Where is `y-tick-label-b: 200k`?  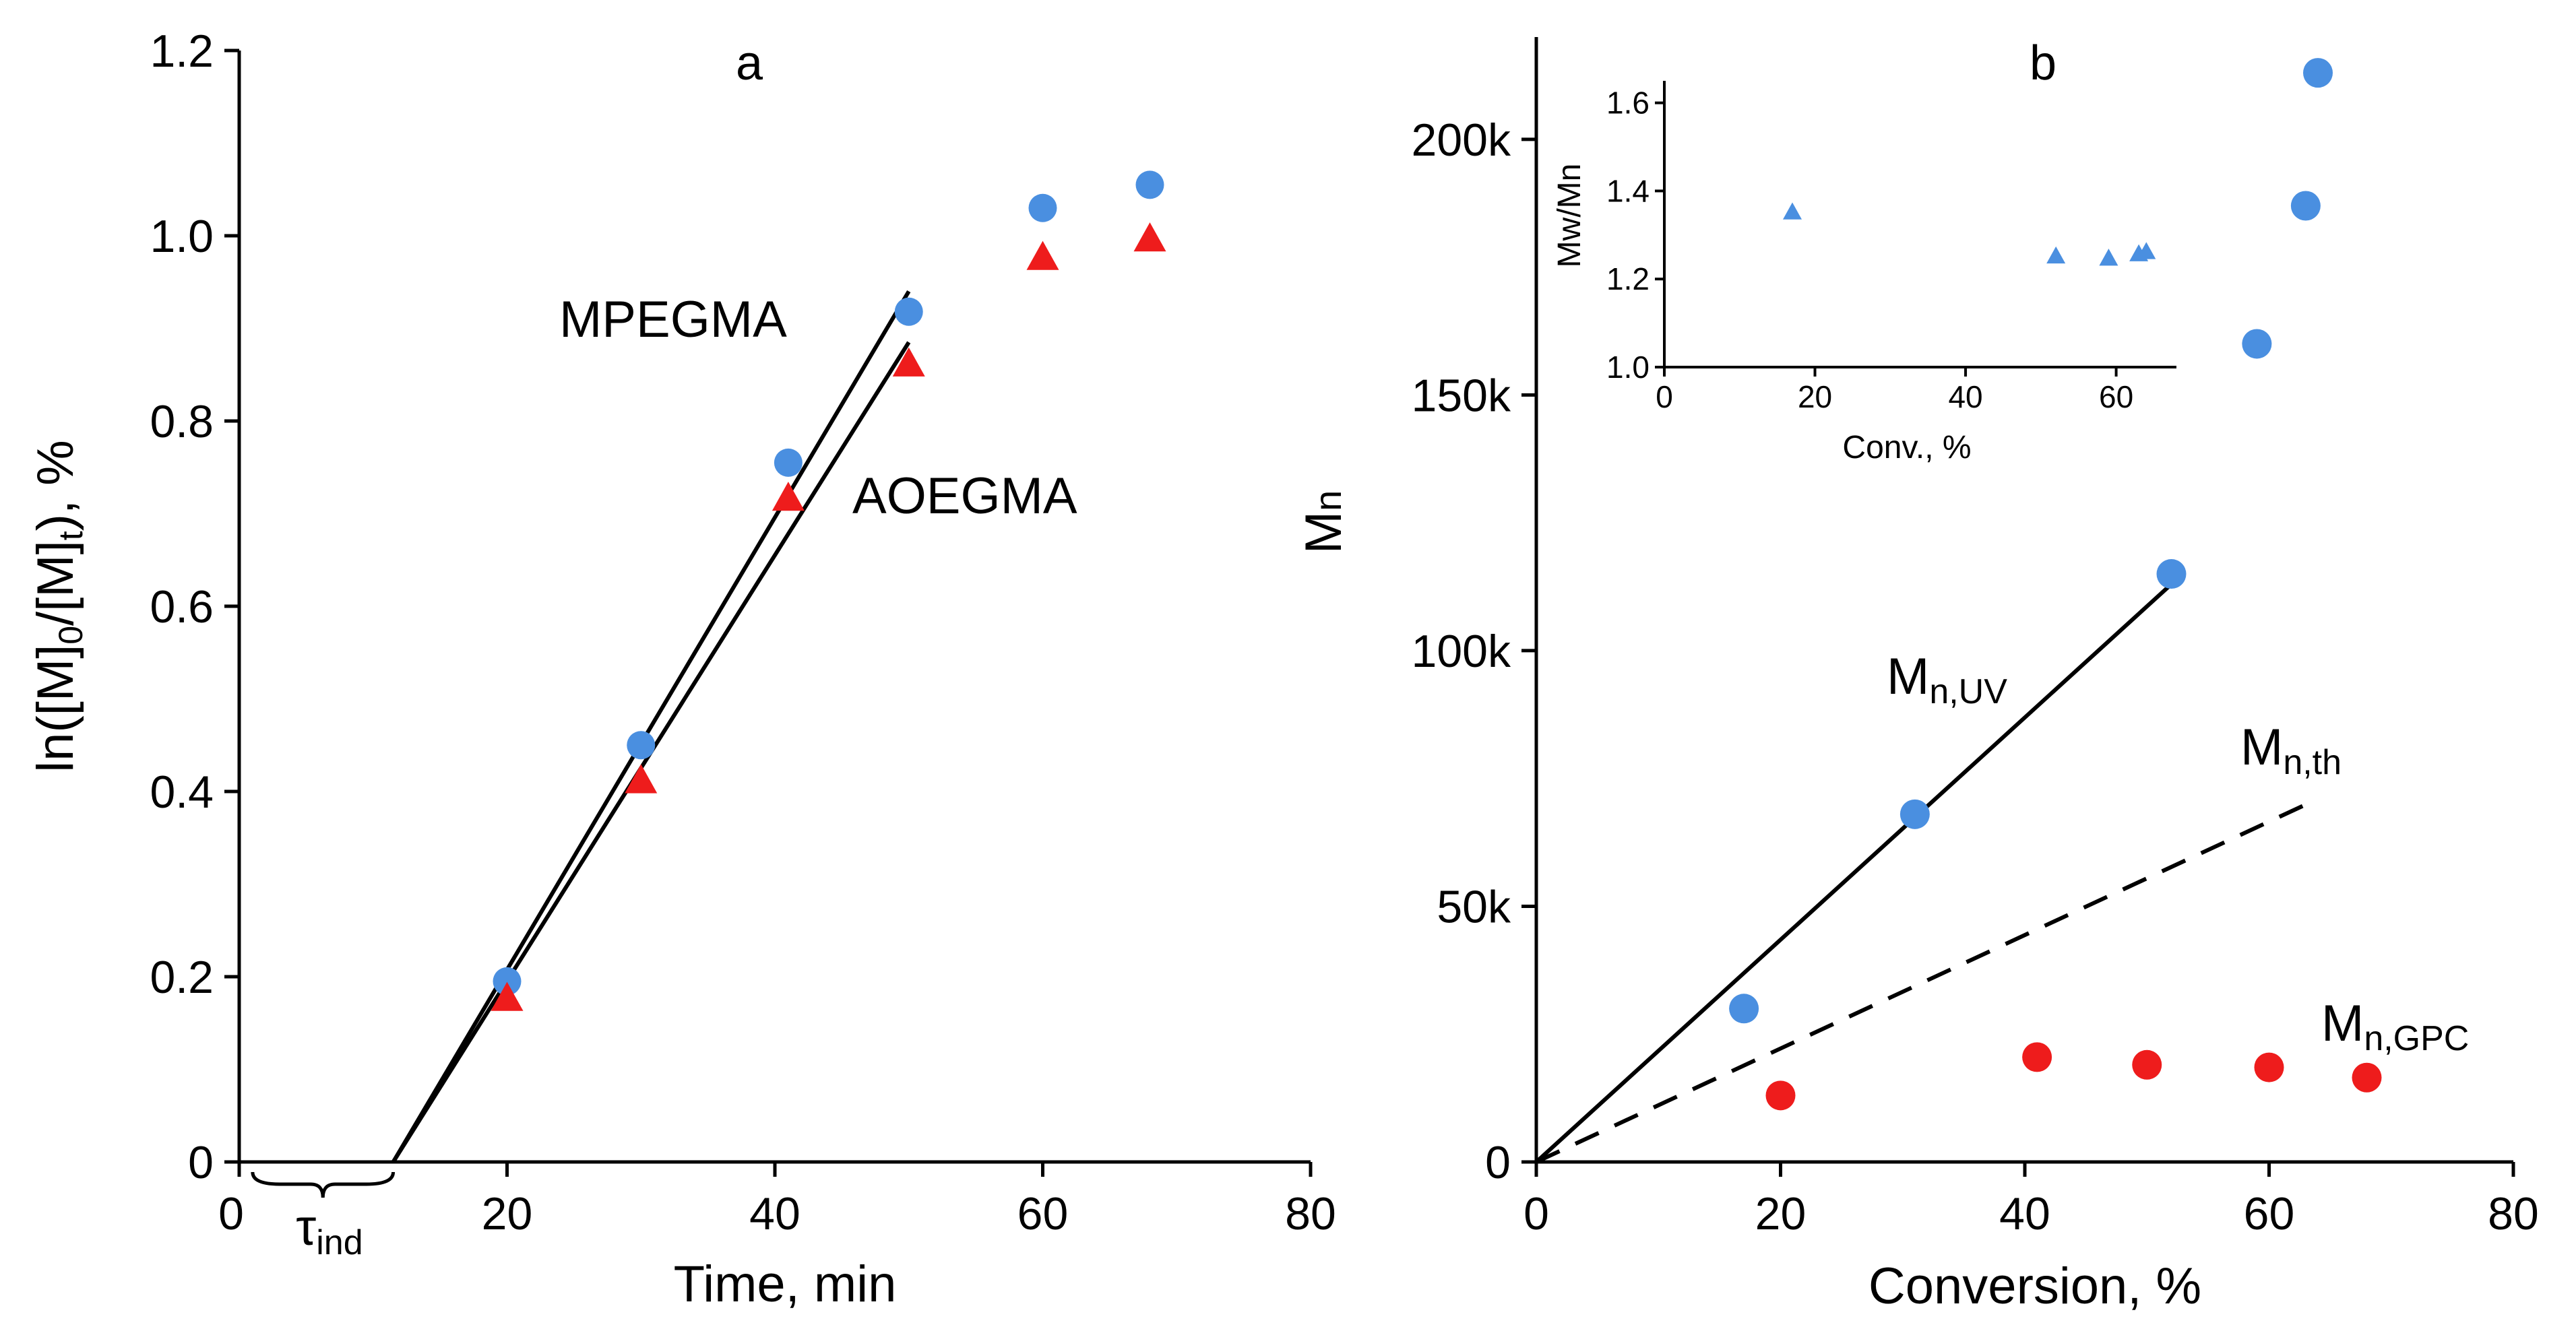
y-tick-label-b: 200k is located at coordinates (1461, 140).